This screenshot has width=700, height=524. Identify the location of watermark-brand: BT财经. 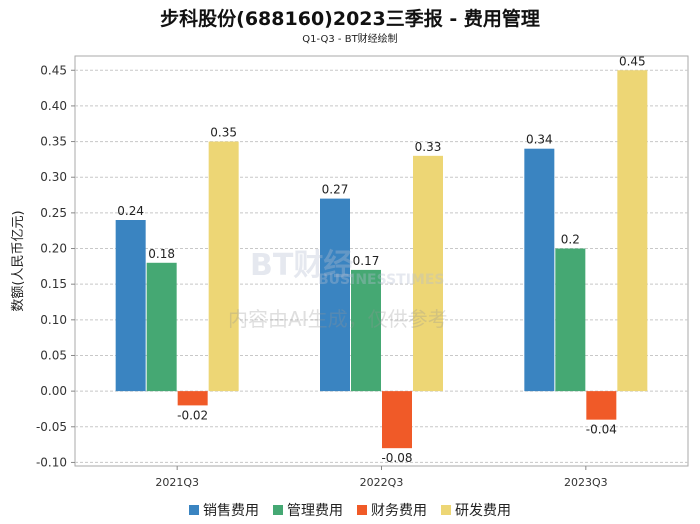
(302, 265).